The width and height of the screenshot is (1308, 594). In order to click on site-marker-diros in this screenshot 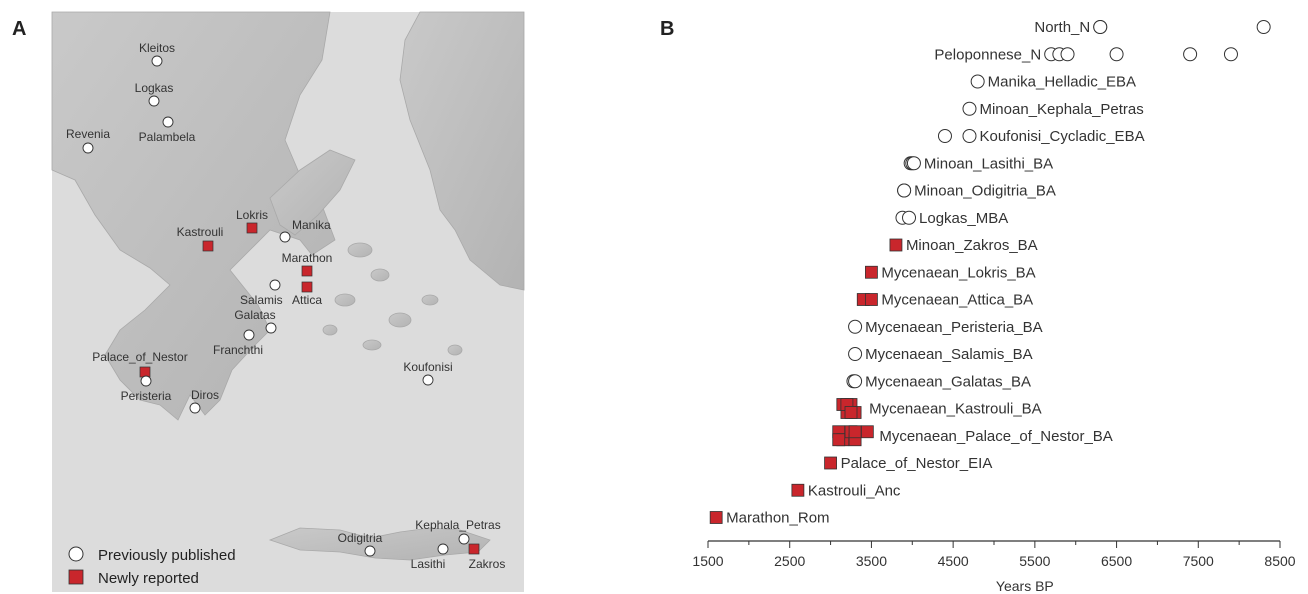, I will do `click(195, 408)`.